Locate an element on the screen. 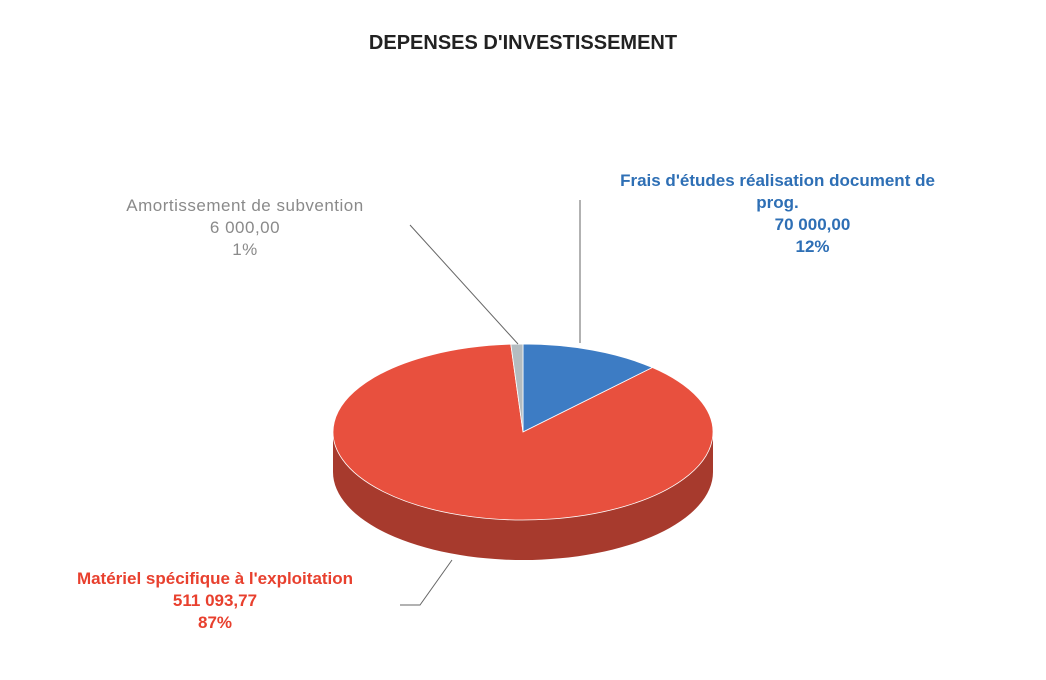 This screenshot has width=1046, height=680. chart-title: DEPENSES D'INVESTISSEMENT is located at coordinates (523, 43).